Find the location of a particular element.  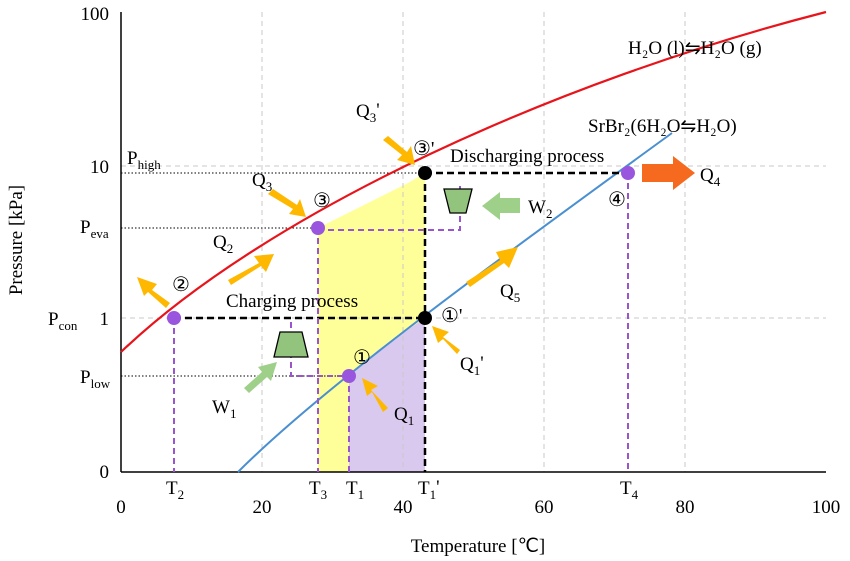

x-tick-20: 20 is located at coordinates (262, 507).